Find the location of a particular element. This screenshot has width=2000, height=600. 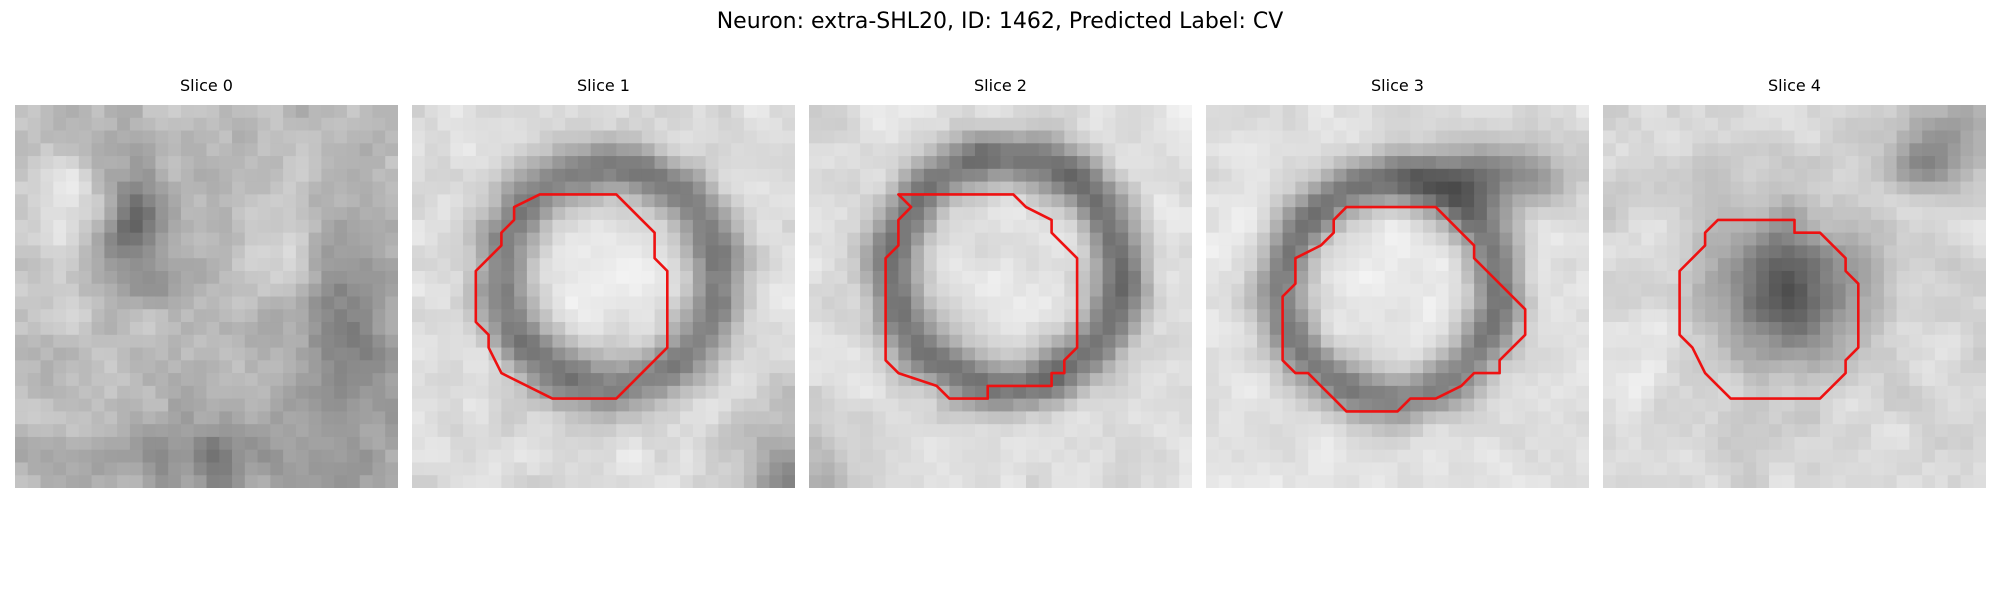

slice-panel-0: Slice 0 is located at coordinates (206, 282).